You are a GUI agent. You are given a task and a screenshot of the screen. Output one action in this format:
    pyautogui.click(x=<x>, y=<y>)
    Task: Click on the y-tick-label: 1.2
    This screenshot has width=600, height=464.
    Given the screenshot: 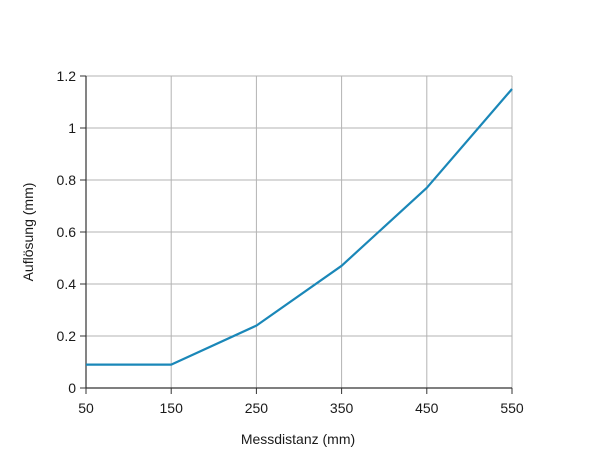 What is the action you would take?
    pyautogui.click(x=67, y=76)
    